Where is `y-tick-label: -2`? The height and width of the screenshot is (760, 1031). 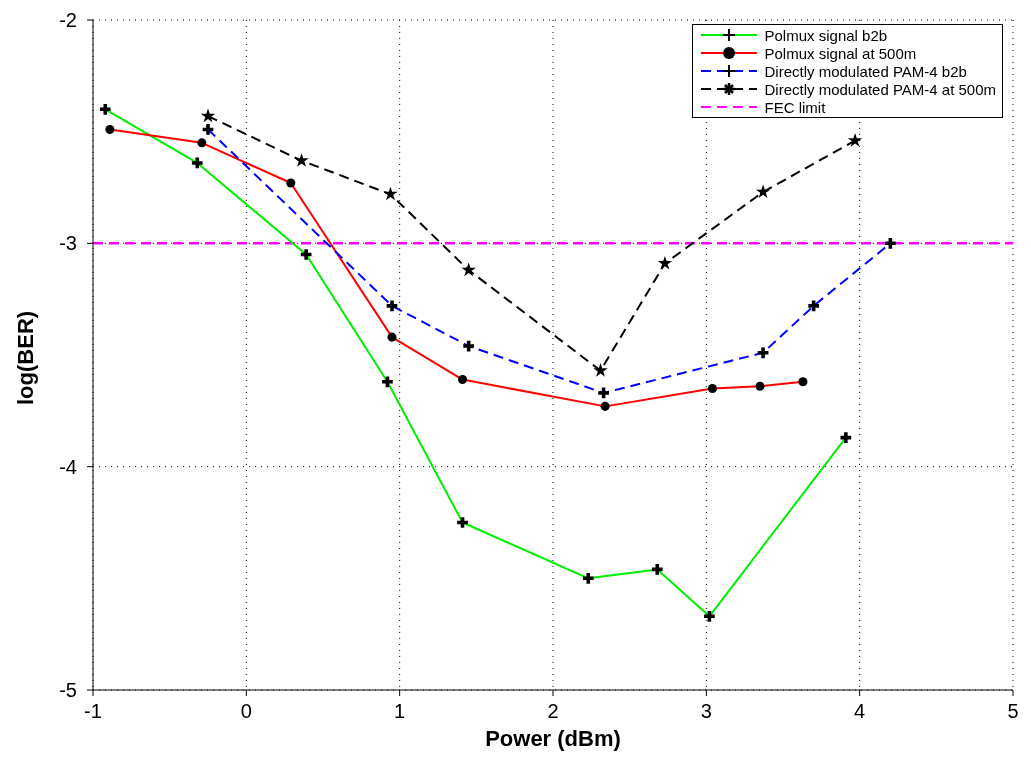
y-tick-label: -2 is located at coordinates (68, 20).